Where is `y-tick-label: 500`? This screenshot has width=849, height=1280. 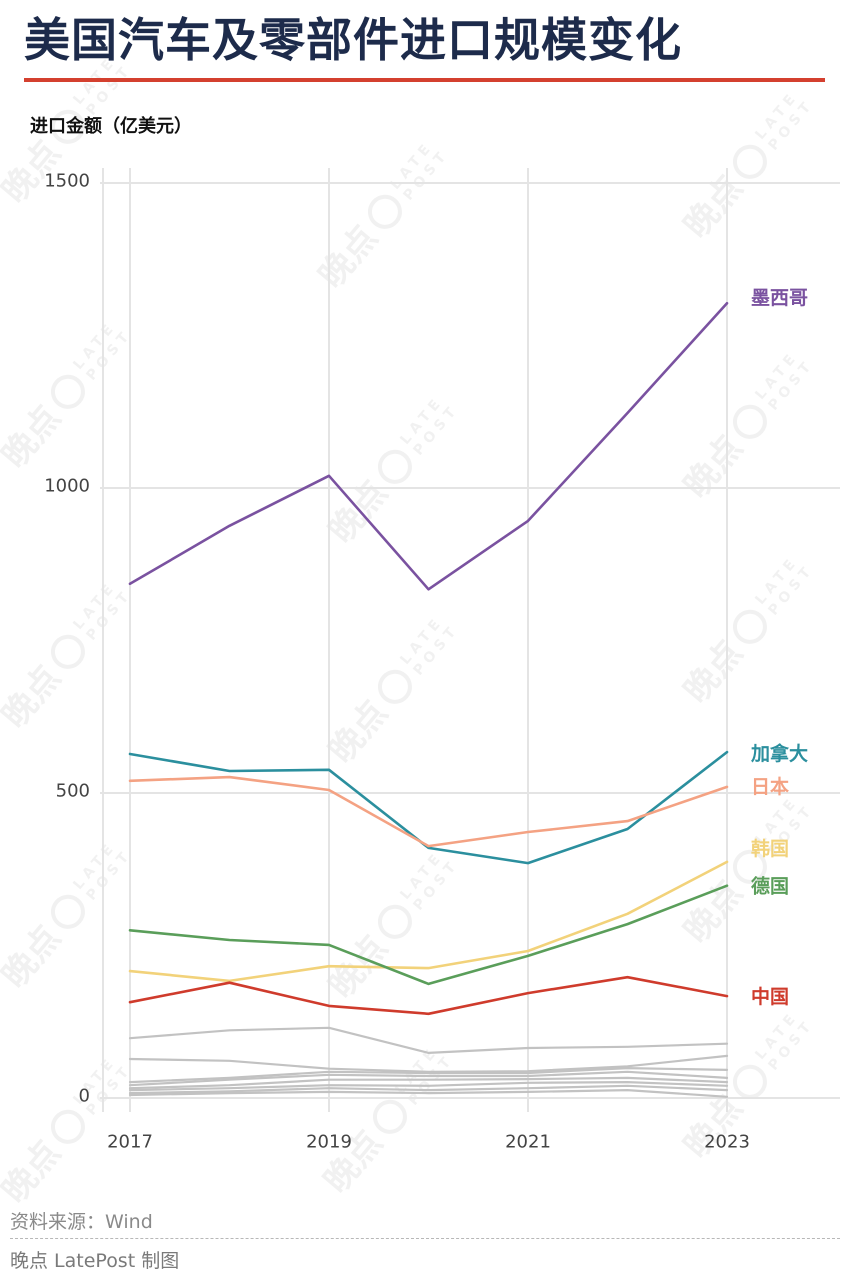
y-tick-label: 500 is located at coordinates (73, 791).